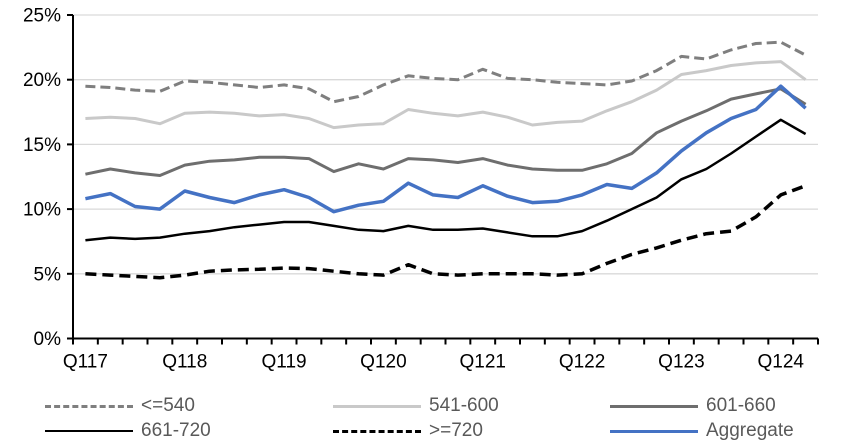  I want to click on legend-label-661-720: 661-720, so click(176, 430).